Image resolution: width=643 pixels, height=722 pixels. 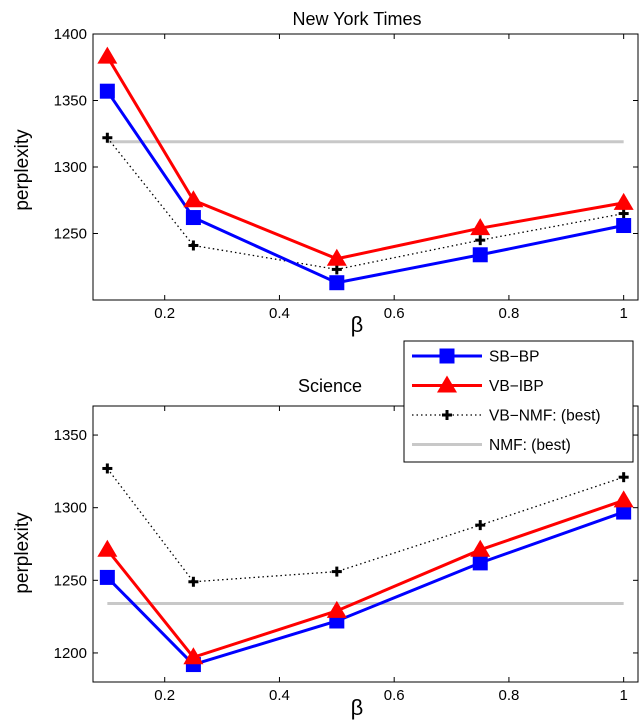 What do you see at coordinates (356, 19) in the screenshot?
I see `chart-title: New York Times` at bounding box center [356, 19].